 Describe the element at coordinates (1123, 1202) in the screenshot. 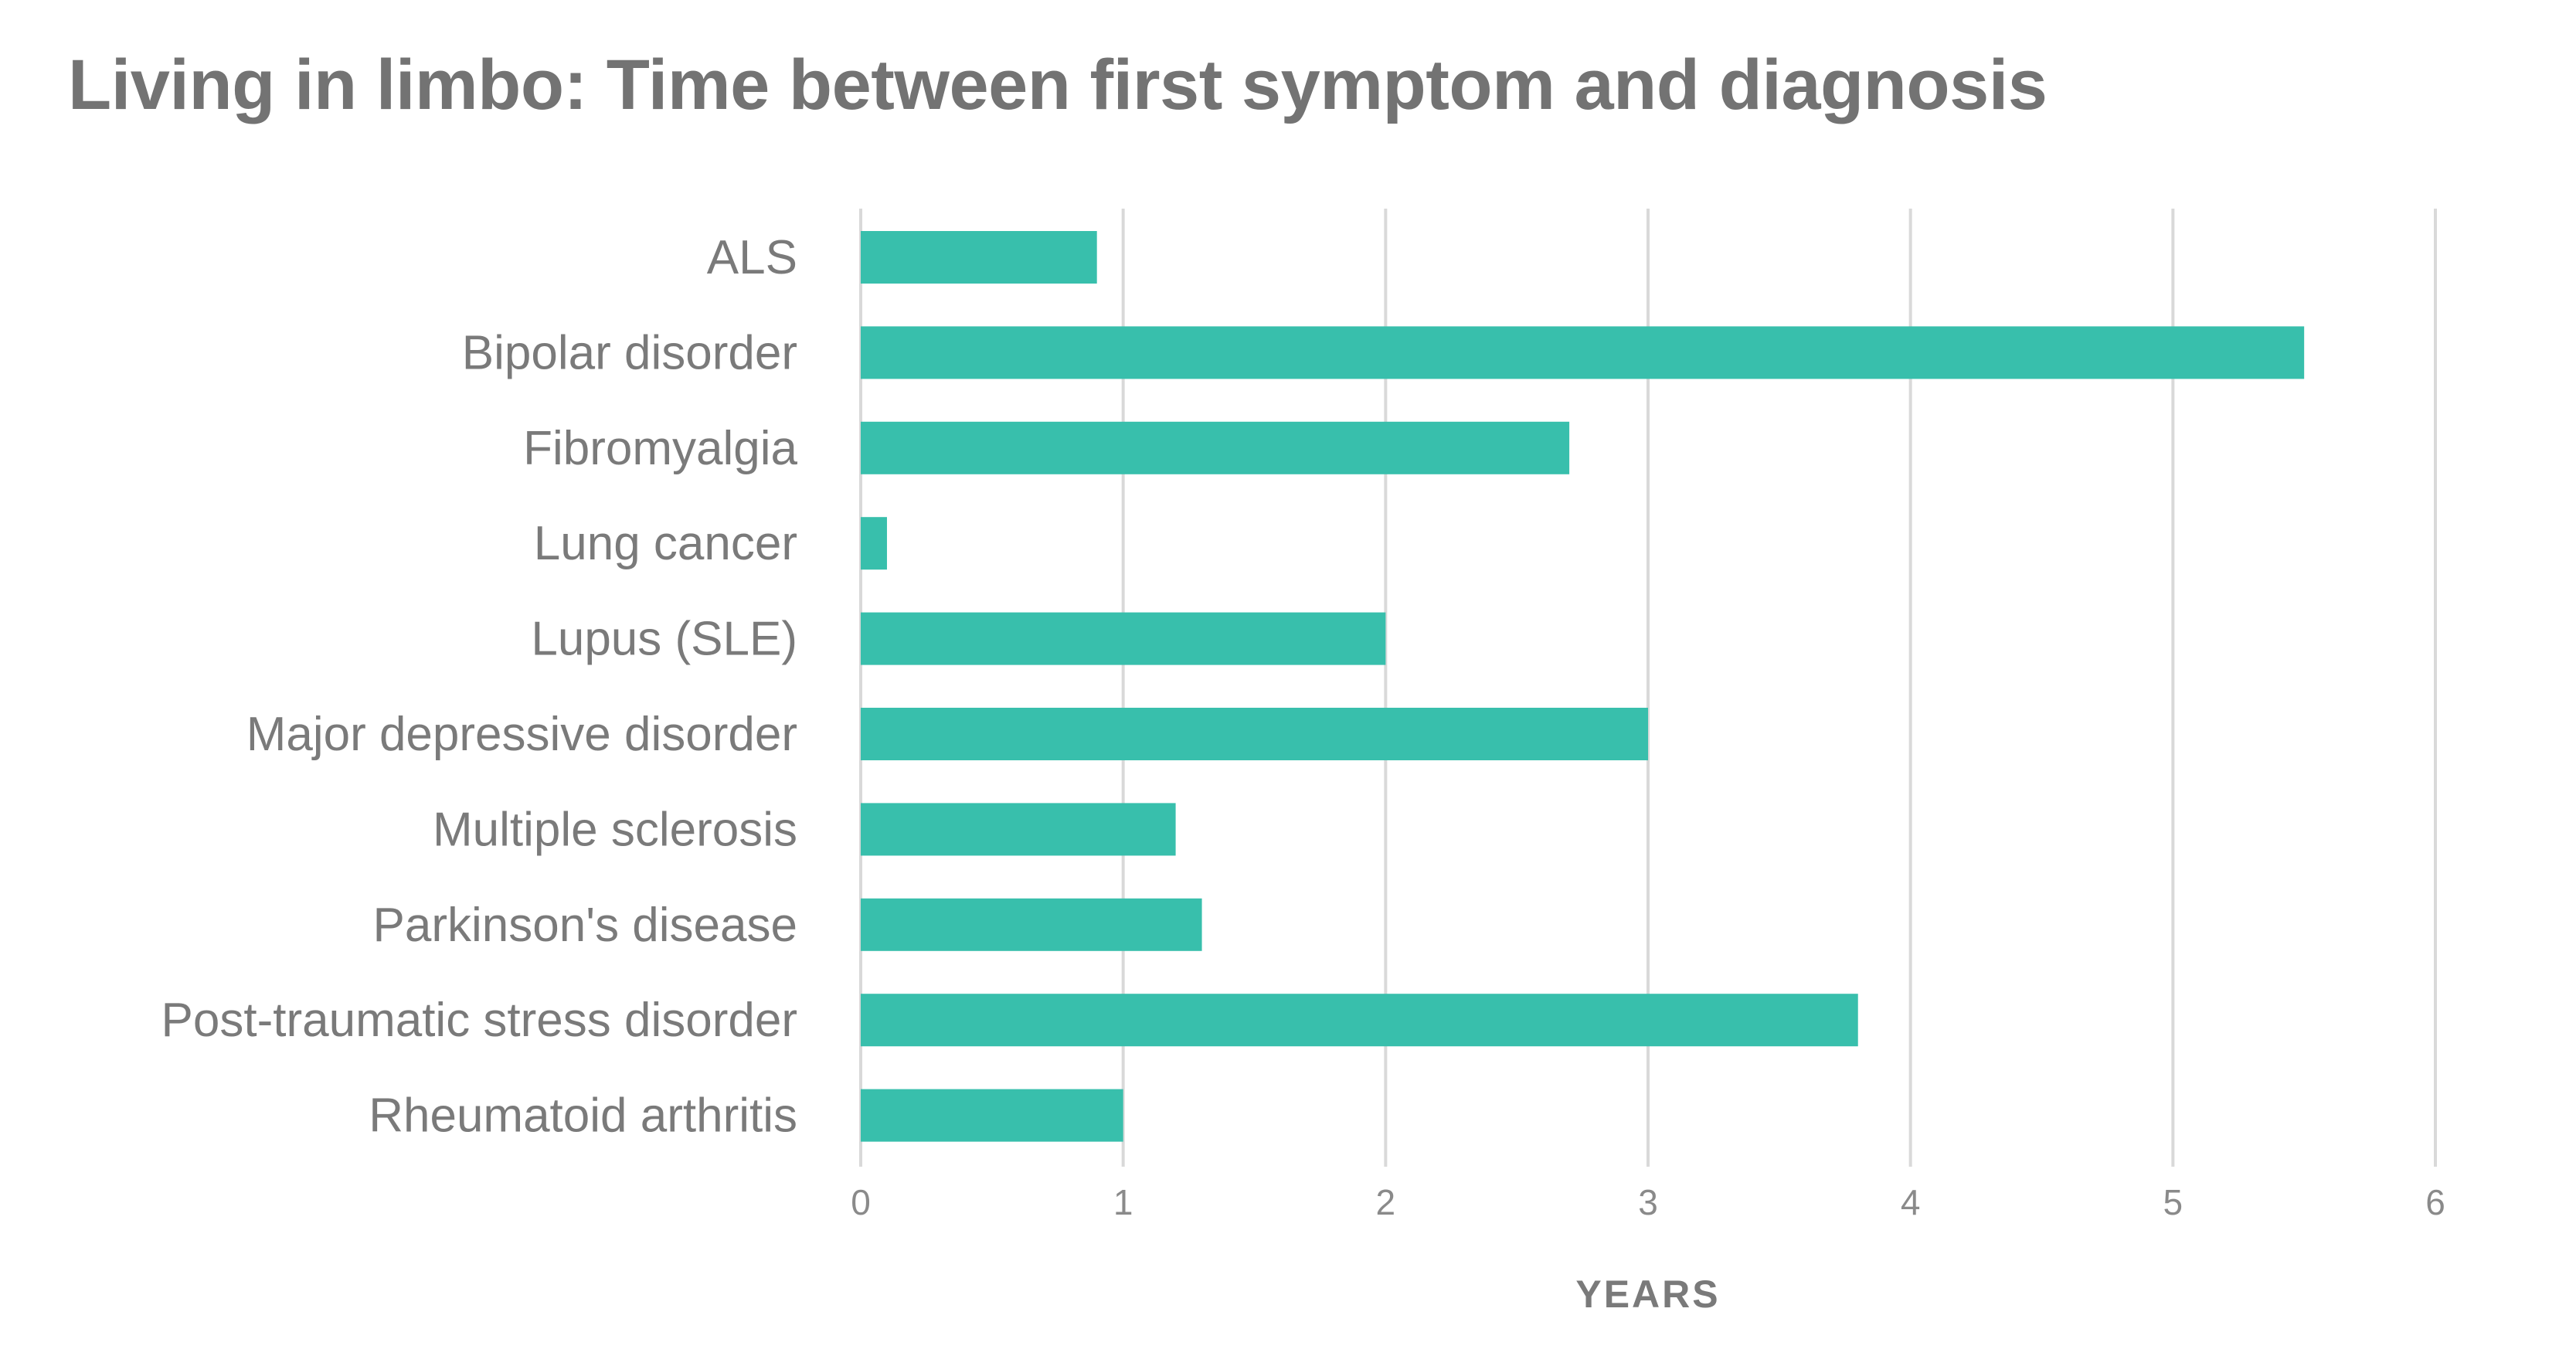

I see `x-tick-label: 1` at that location.